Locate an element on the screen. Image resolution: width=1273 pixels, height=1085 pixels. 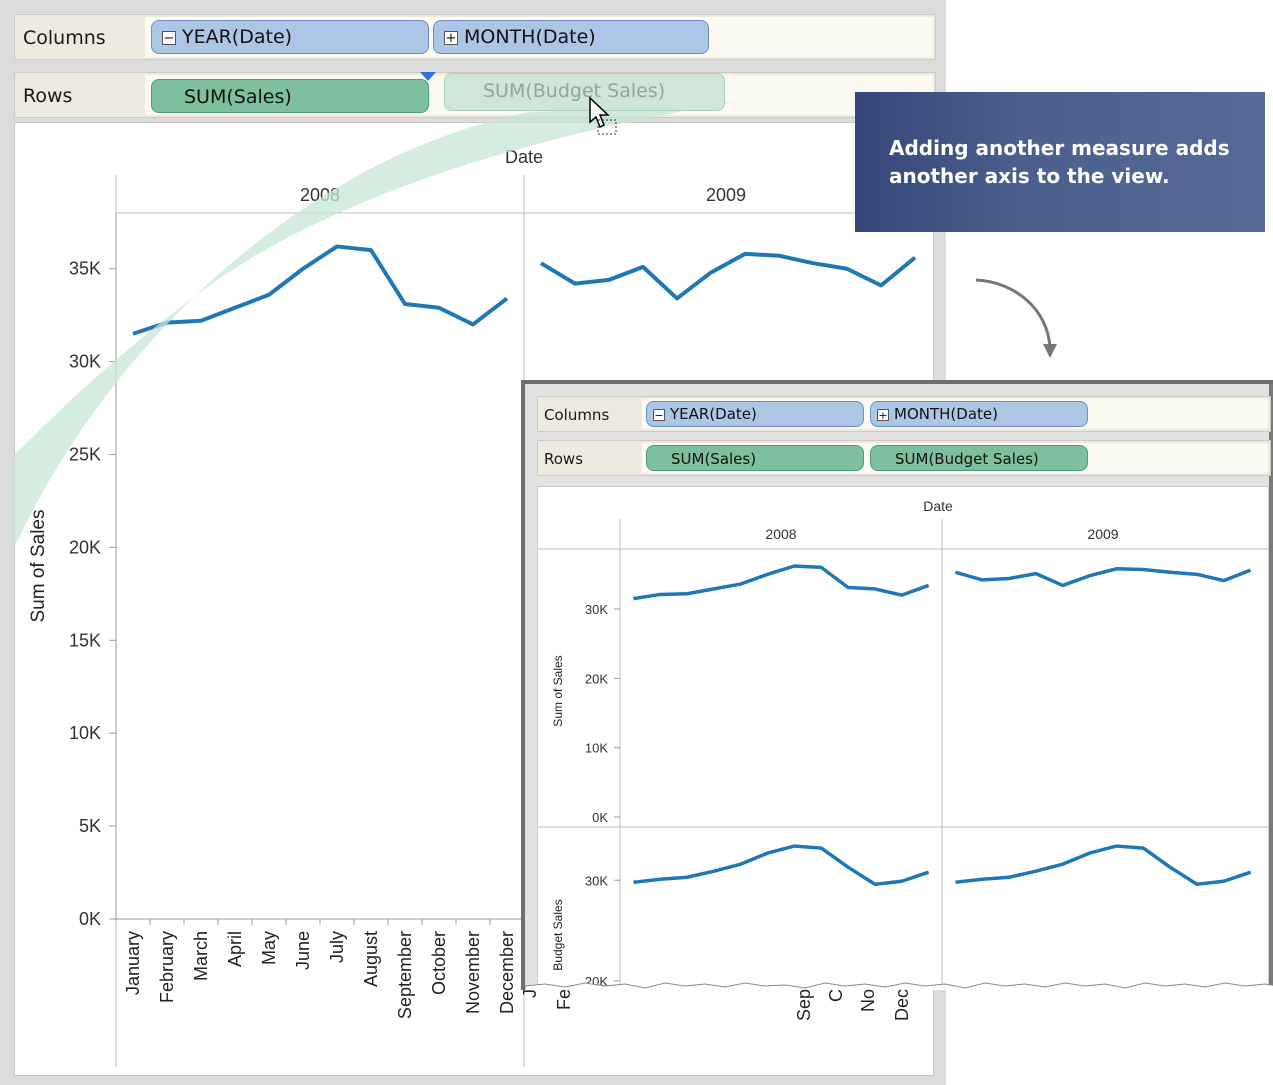
x-tick-label-partial: C is located at coordinates (836, 995).